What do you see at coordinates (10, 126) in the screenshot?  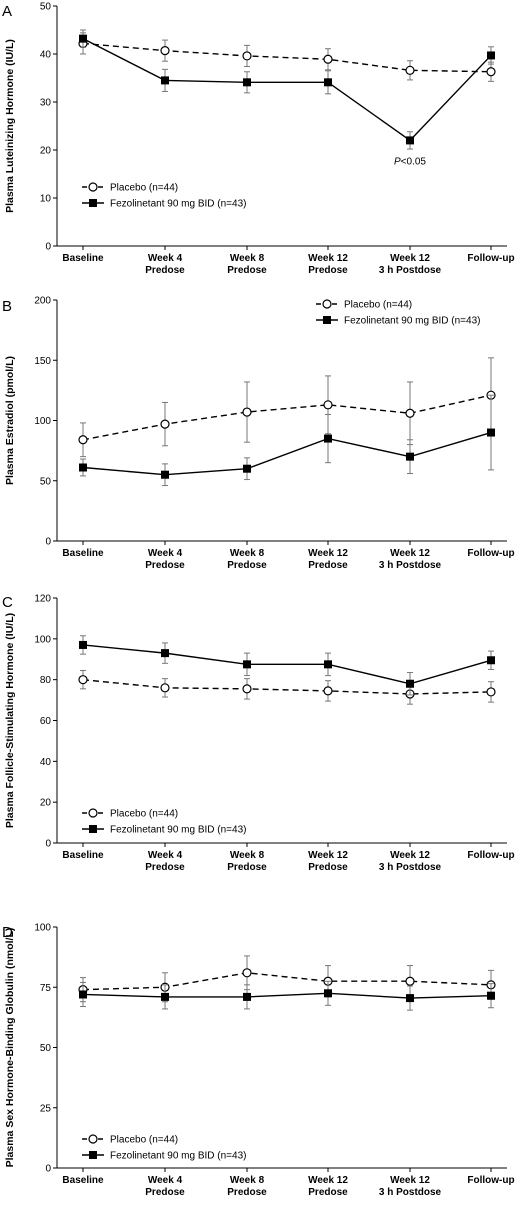 I see `y-axis-title: Plasma Luteinizing Hormone (IU/L)` at bounding box center [10, 126].